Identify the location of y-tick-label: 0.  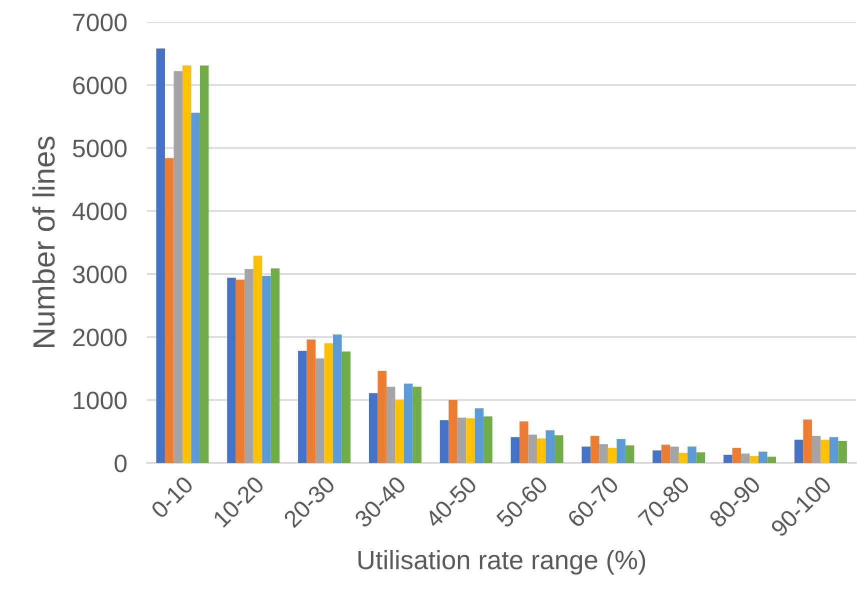
(120, 463).